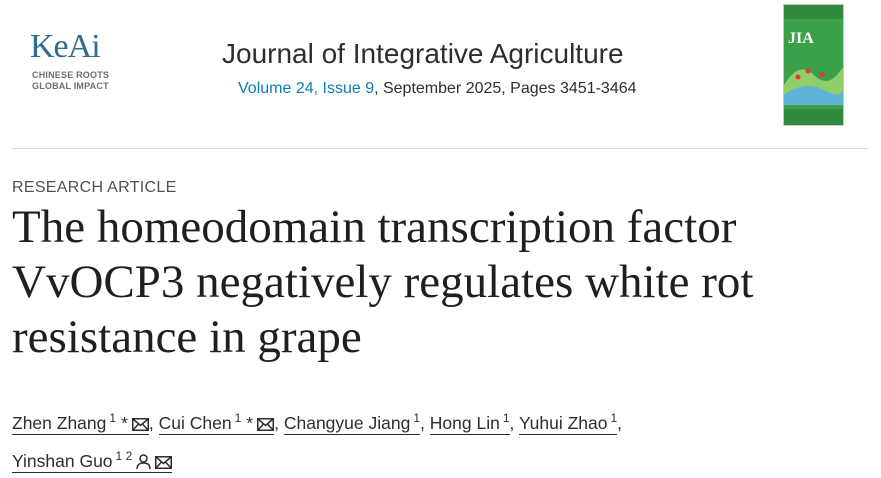 Image resolution: width=881 pixels, height=478 pixels. I want to click on journal-title: Journal of Integrative Agriculture, so click(423, 53).